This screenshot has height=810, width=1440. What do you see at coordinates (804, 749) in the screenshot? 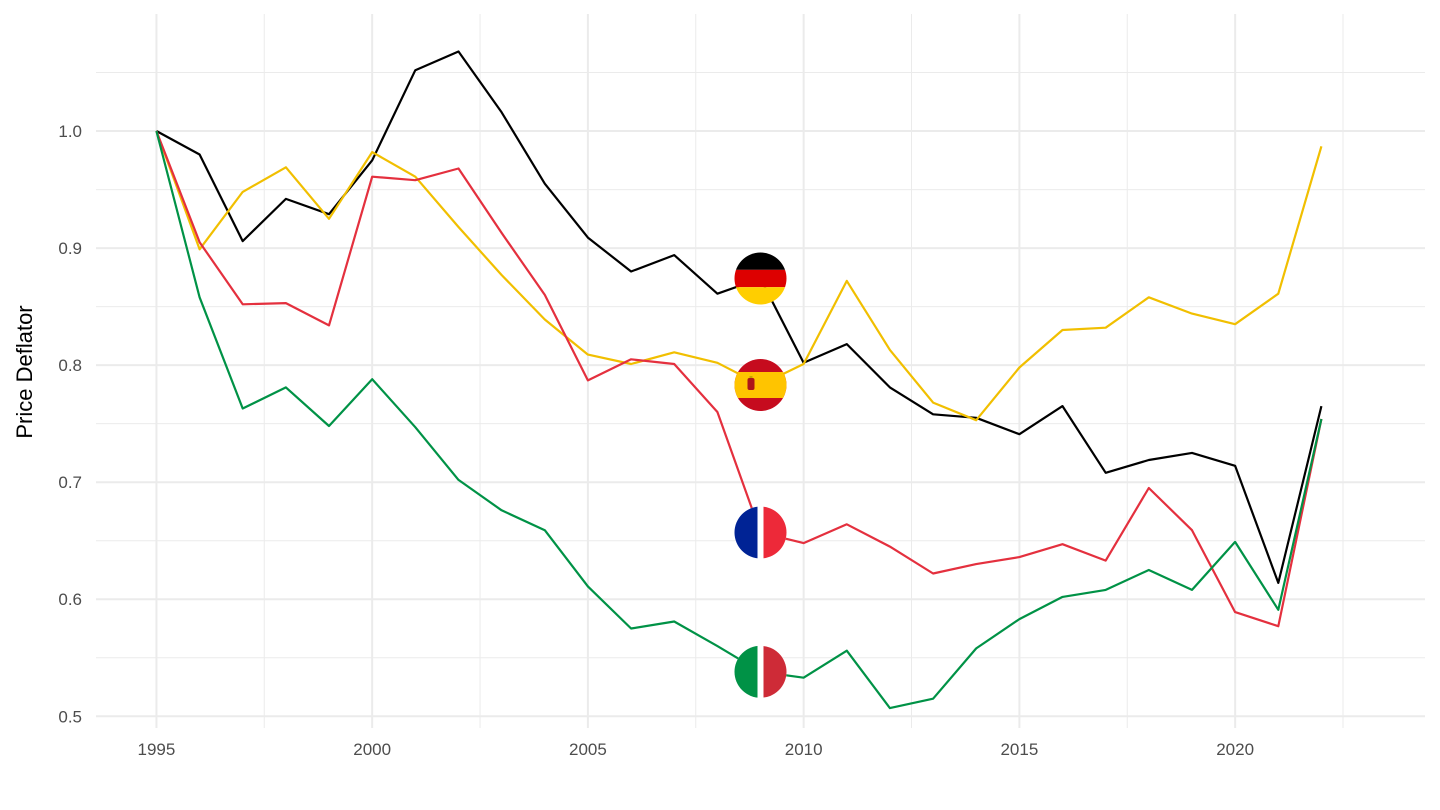
I see `x-tick-label: 2010` at bounding box center [804, 749].